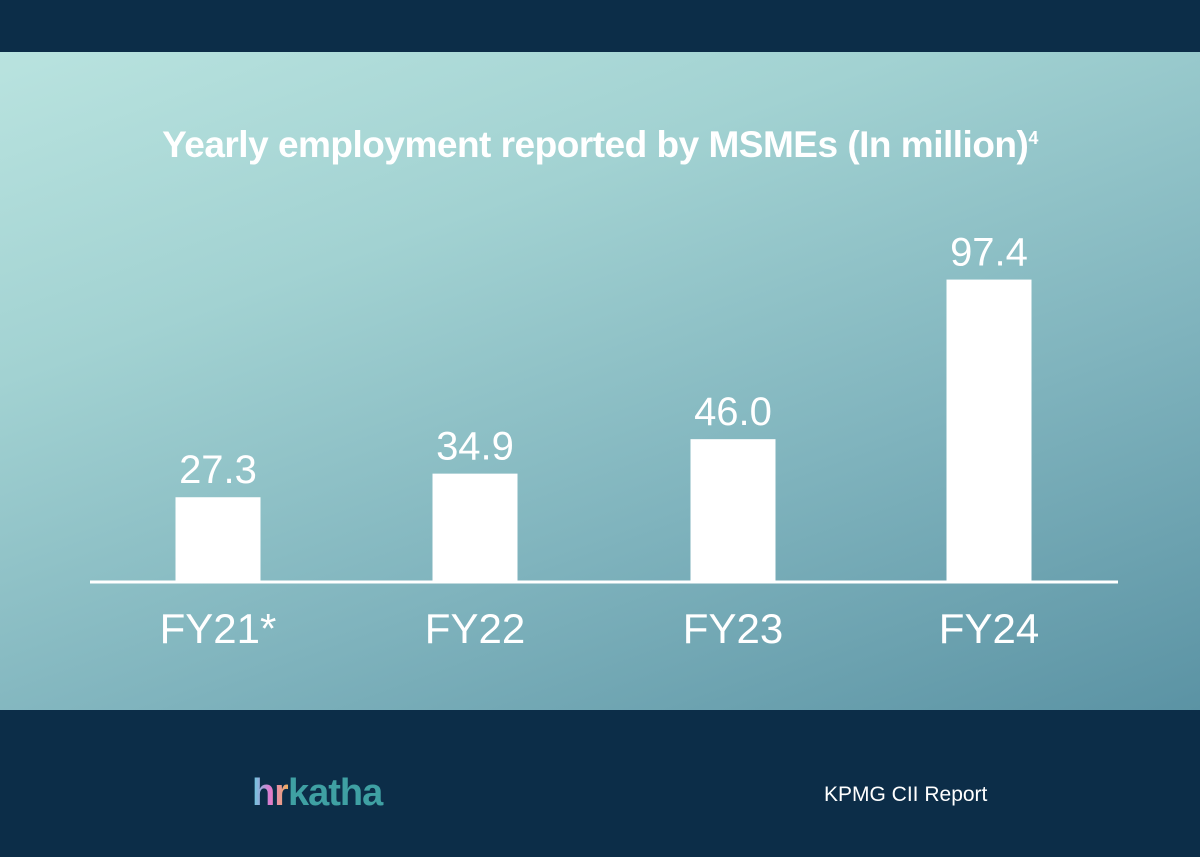 Image resolution: width=1200 pixels, height=857 pixels. What do you see at coordinates (989, 253) in the screenshot?
I see `data-label: 97.4` at bounding box center [989, 253].